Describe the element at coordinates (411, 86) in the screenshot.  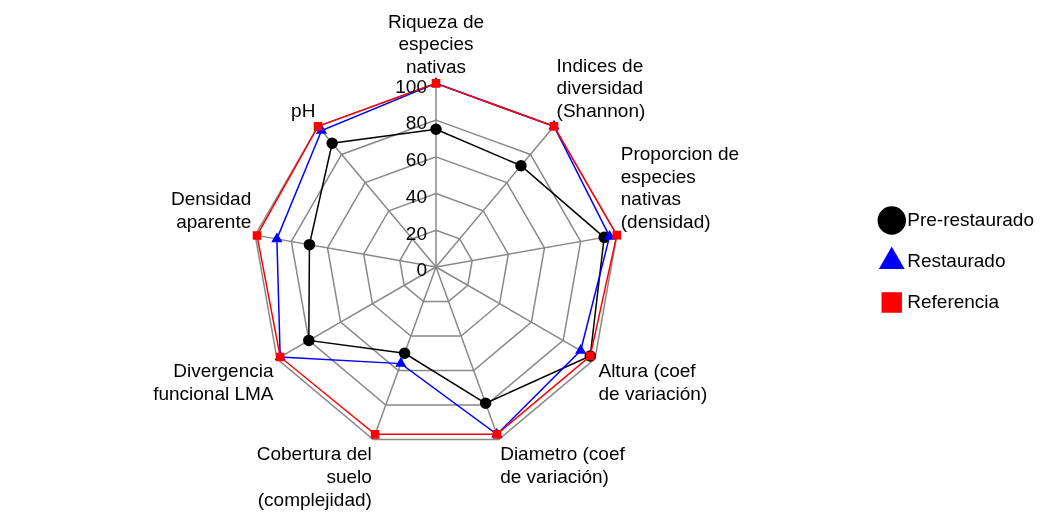
I see `y-tick-label: 100` at that location.